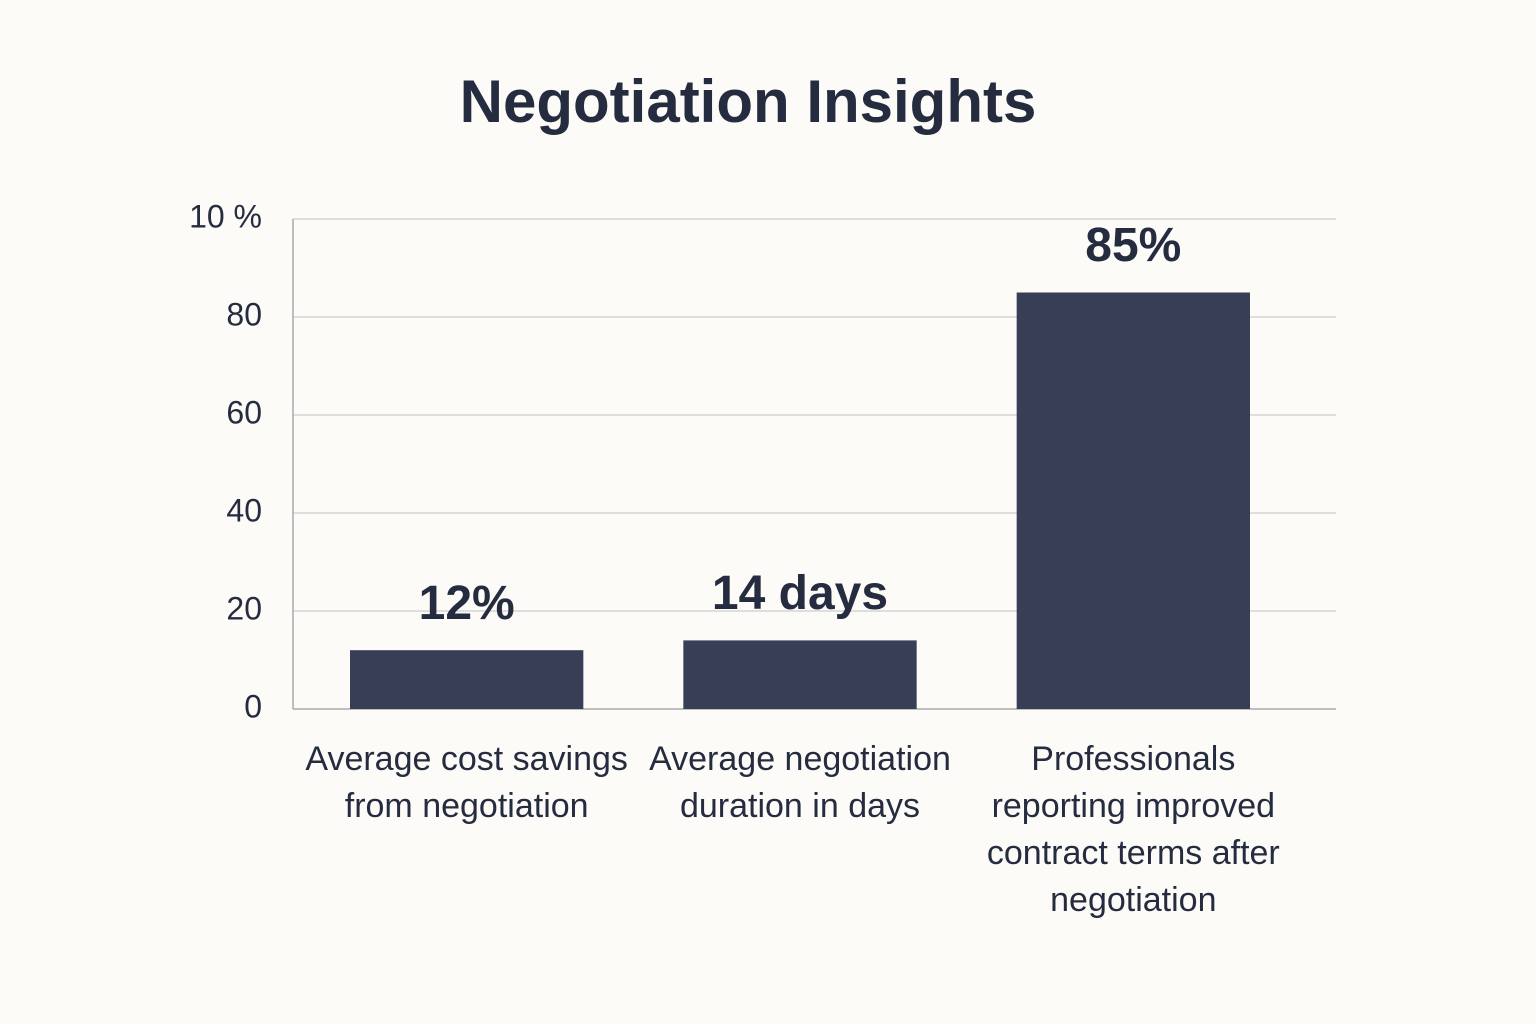  Describe the element at coordinates (467, 603) in the screenshot. I see `data-label: 12%` at that location.